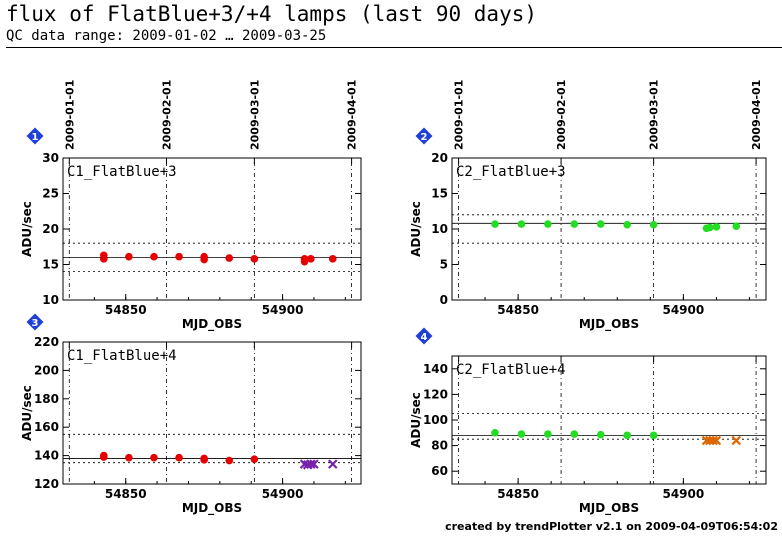 This screenshot has width=782, height=542. What do you see at coordinates (439, 446) in the screenshot?
I see `y-tick-label: 80` at bounding box center [439, 446].